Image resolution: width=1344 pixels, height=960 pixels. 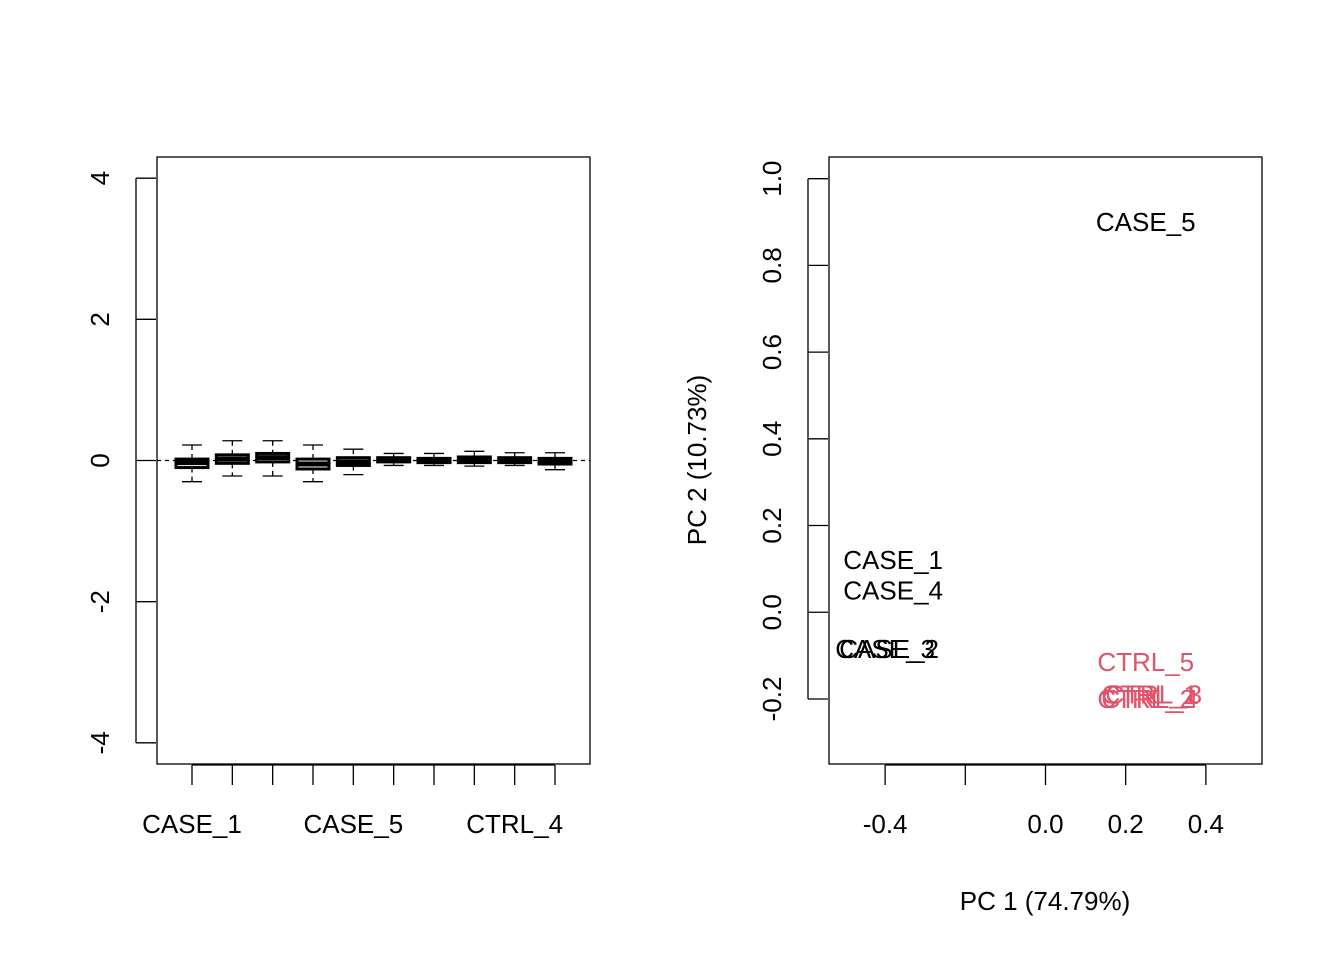 What do you see at coordinates (100, 601) in the screenshot?
I see `boxplot-y-tick-label: -2` at bounding box center [100, 601].